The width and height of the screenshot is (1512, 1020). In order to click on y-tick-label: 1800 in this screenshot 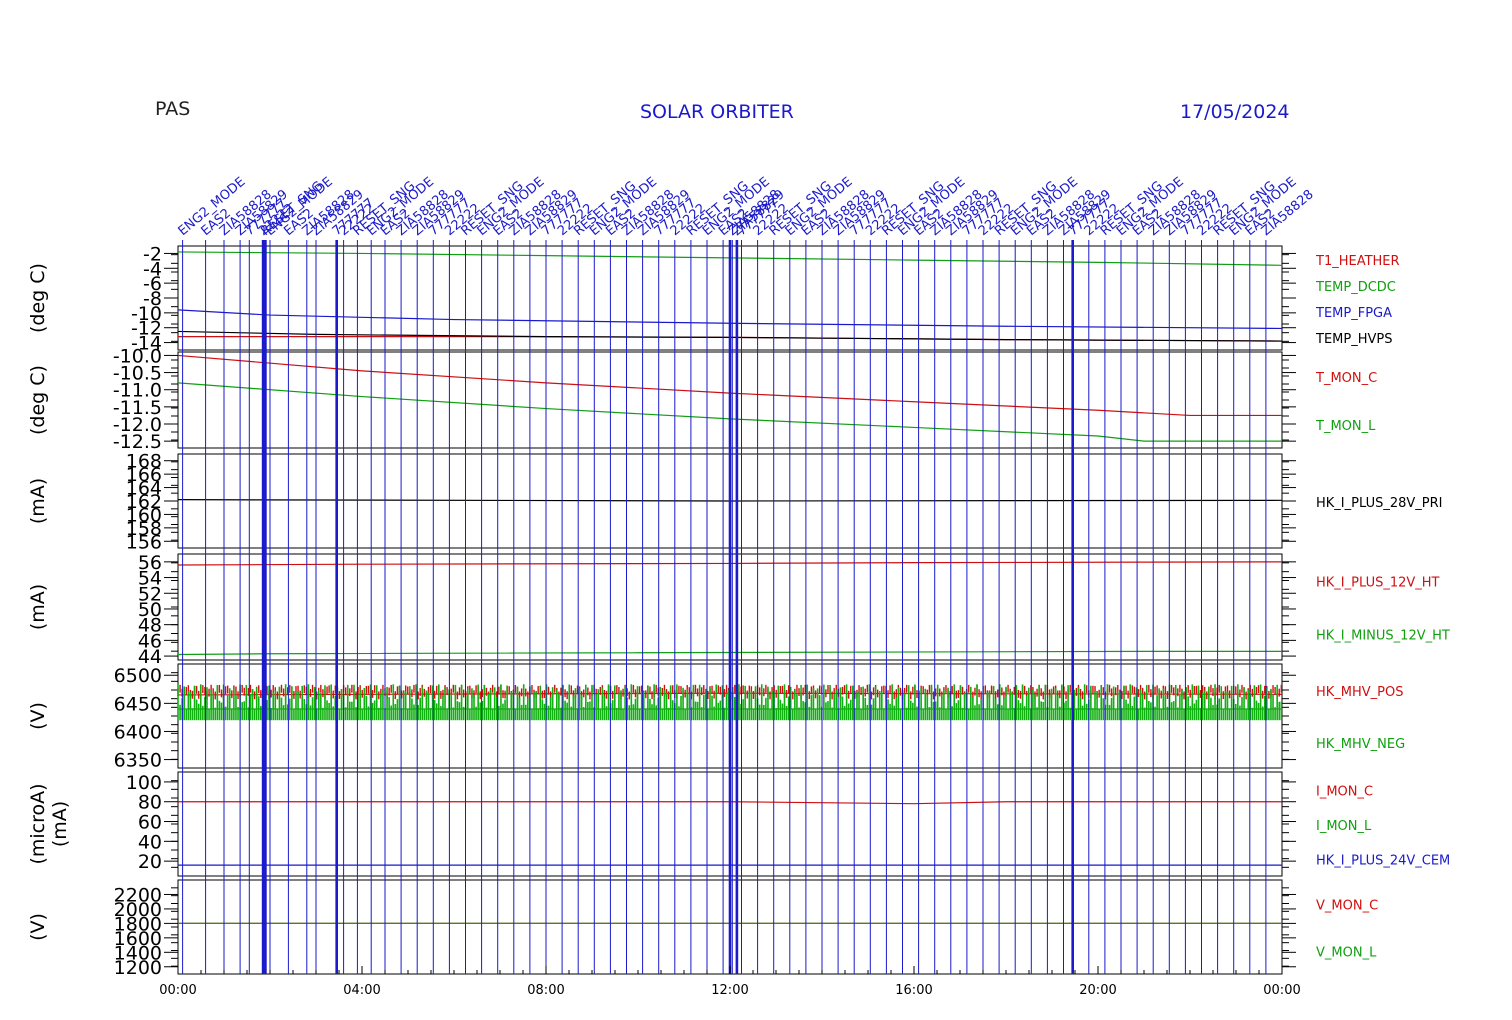, I will do `click(138, 924)`.